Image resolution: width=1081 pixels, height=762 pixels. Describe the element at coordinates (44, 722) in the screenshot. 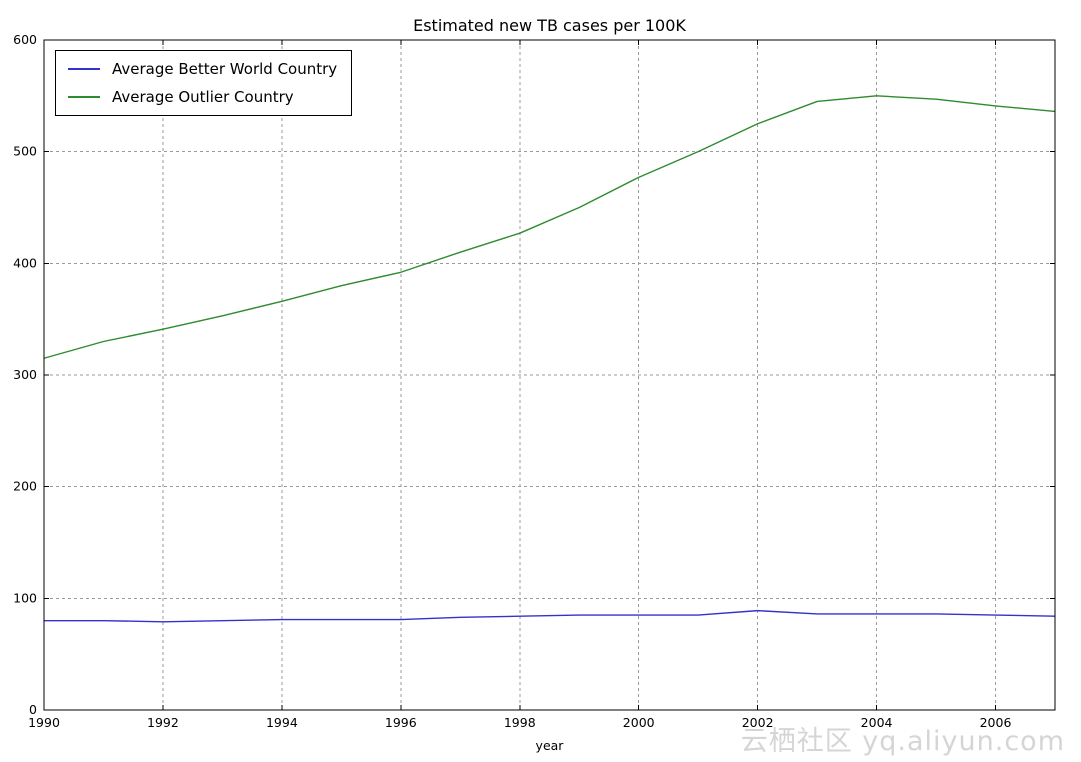

I see `tick-label: 1990` at that location.